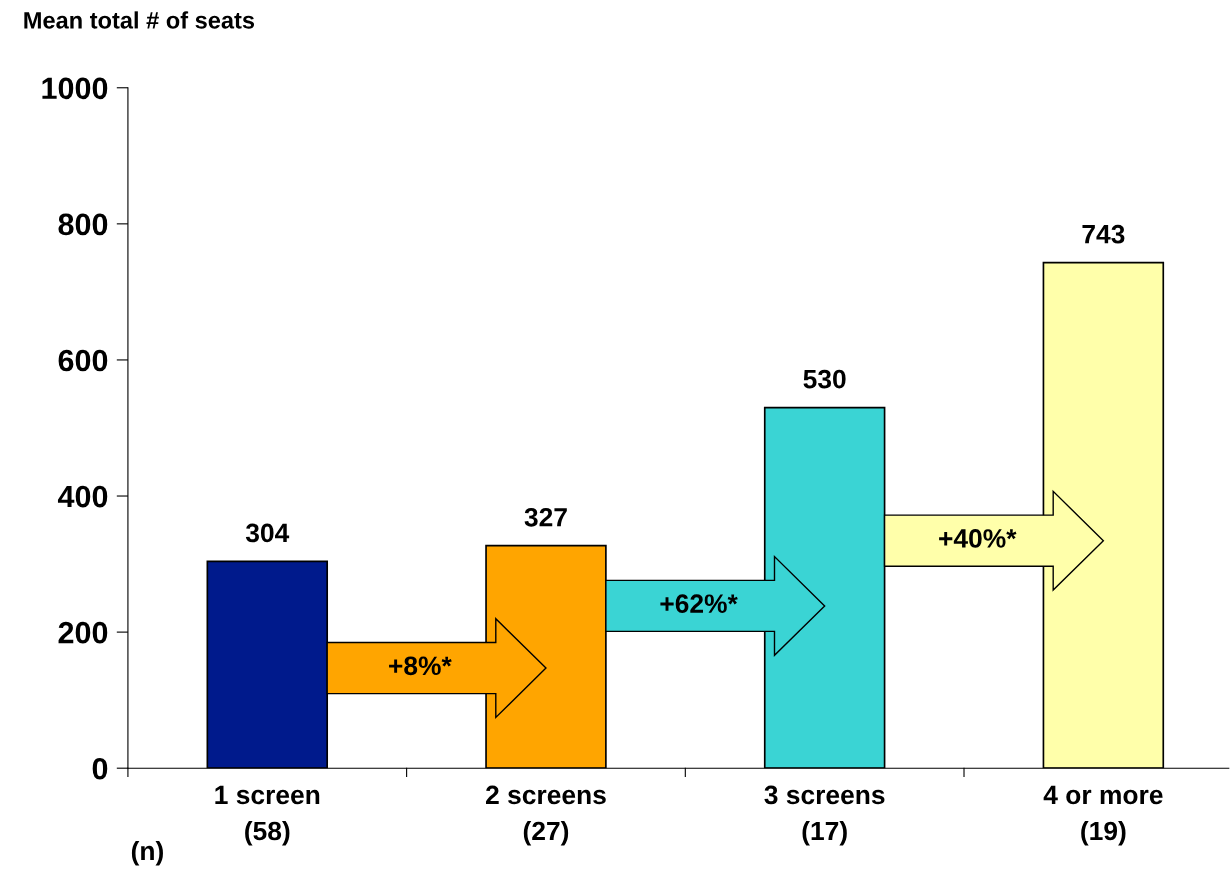  Describe the element at coordinates (420, 666) in the screenshot. I see `annotation: +8%*` at that location.